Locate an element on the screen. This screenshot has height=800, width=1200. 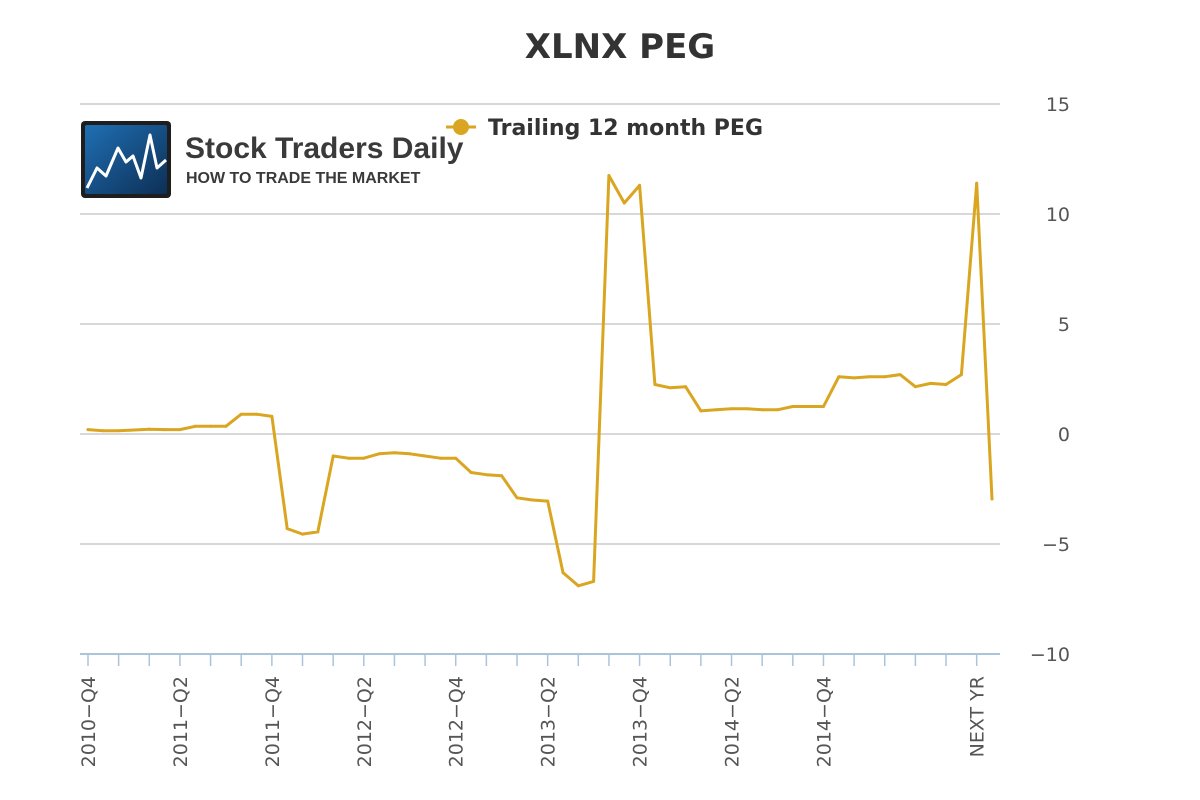
y-tick-label: 5 is located at coordinates (1064, 325).